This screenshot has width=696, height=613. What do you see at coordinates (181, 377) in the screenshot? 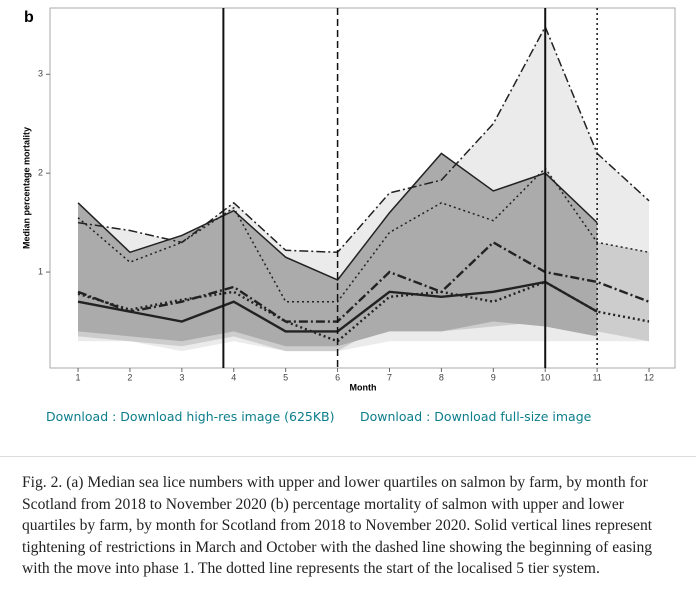
I see `x-tick-label: 3` at bounding box center [181, 377].